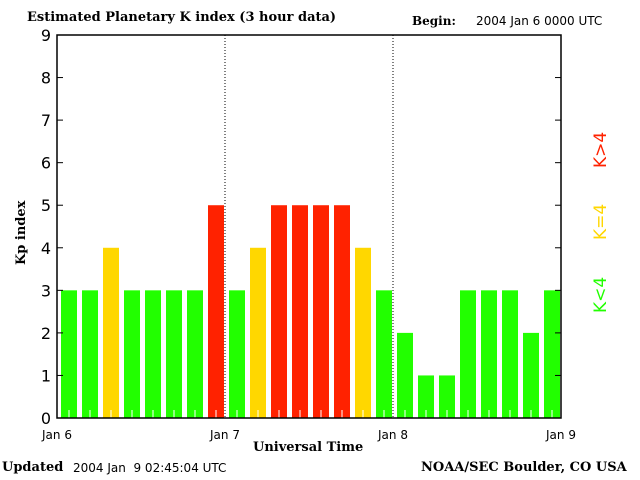  What do you see at coordinates (601, 221) in the screenshot?
I see `legend-mid: K=4` at bounding box center [601, 221].